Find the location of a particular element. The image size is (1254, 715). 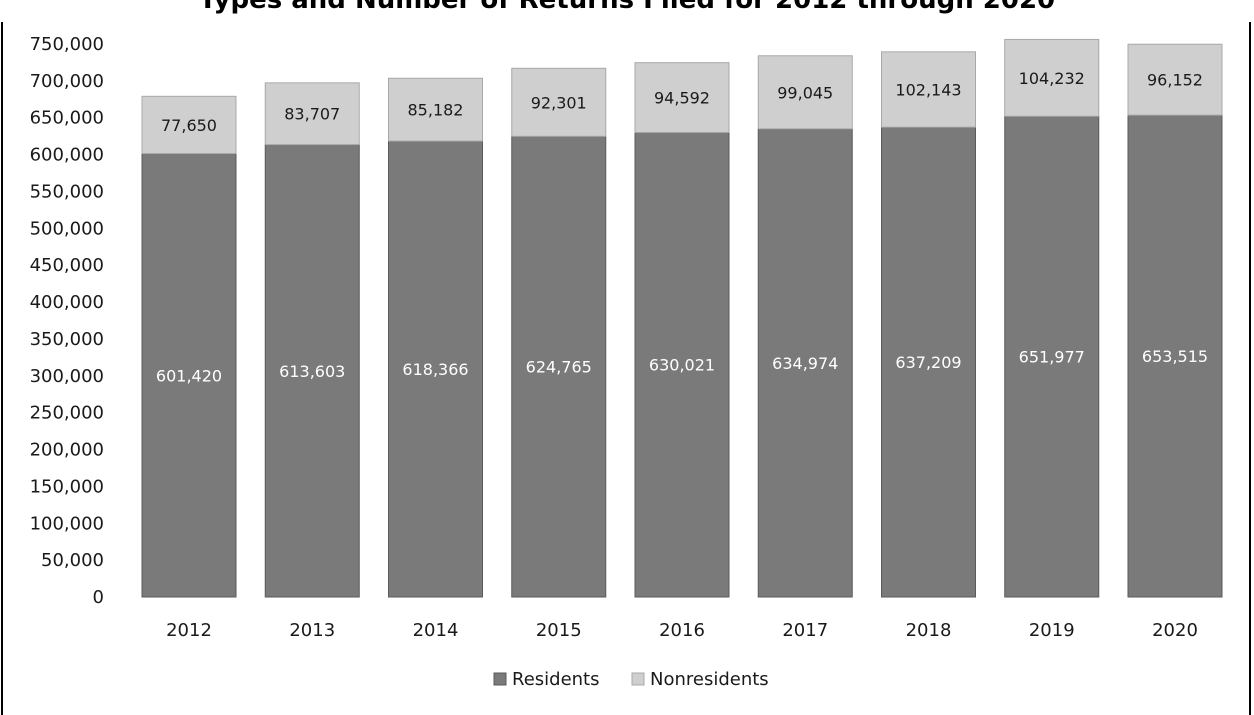

data-label-nonresidents: 94,592 is located at coordinates (682, 98).